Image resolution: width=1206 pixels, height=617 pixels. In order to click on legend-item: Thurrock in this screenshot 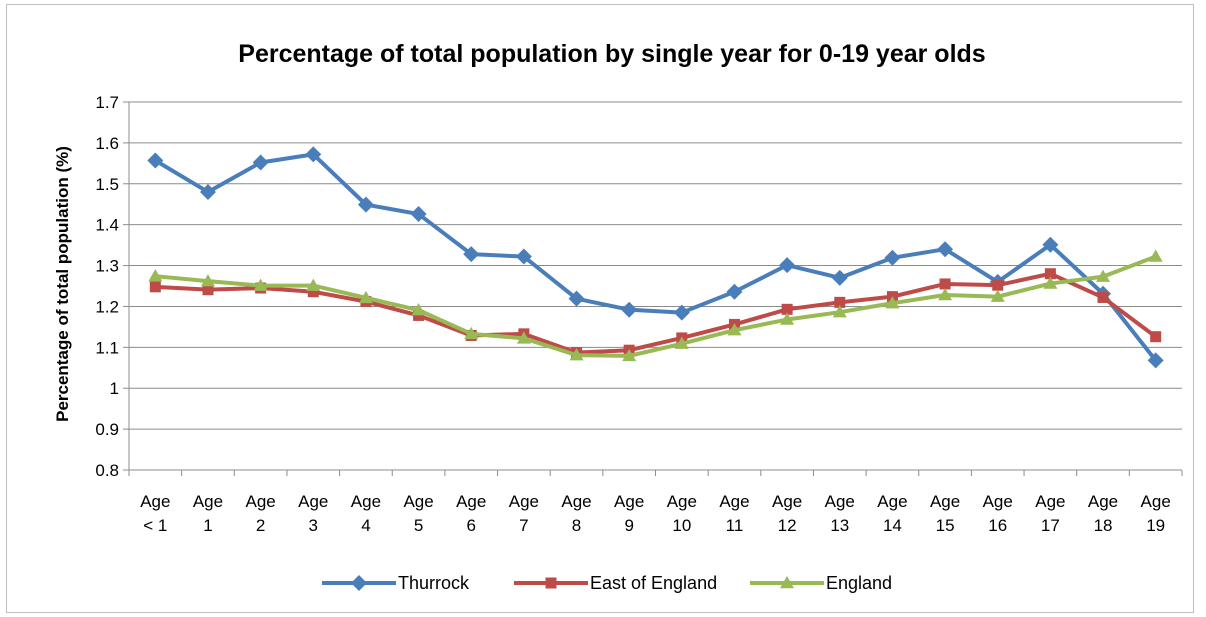, I will do `click(396, 583)`.